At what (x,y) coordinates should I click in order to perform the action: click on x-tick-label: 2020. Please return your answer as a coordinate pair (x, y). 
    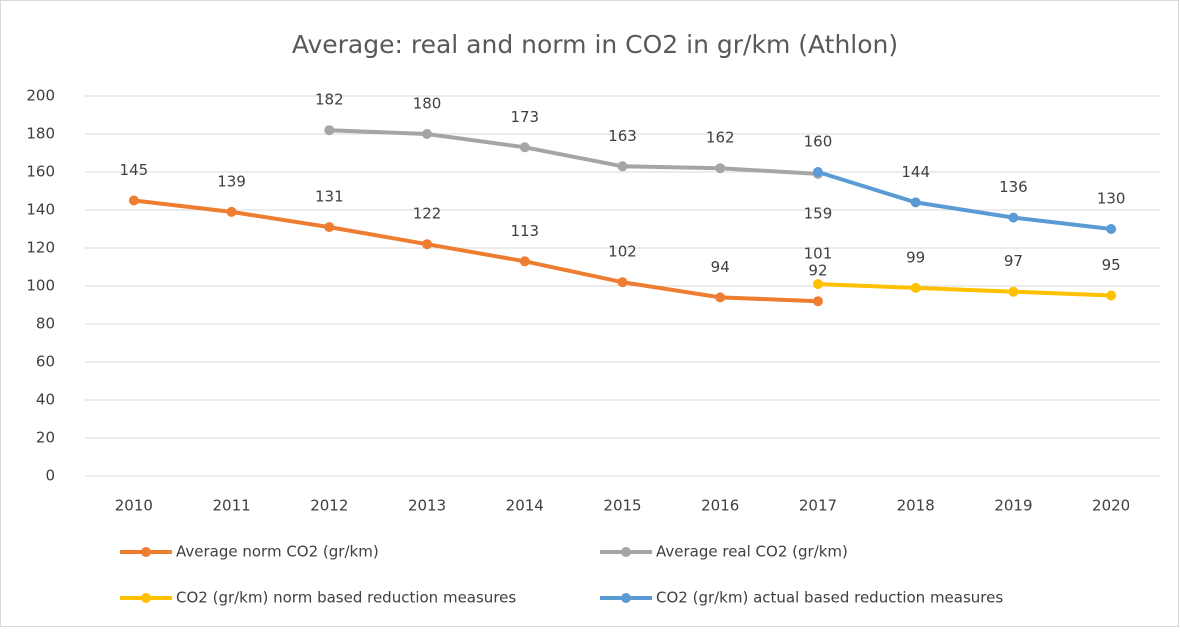
    Looking at the image, I should click on (1111, 506).